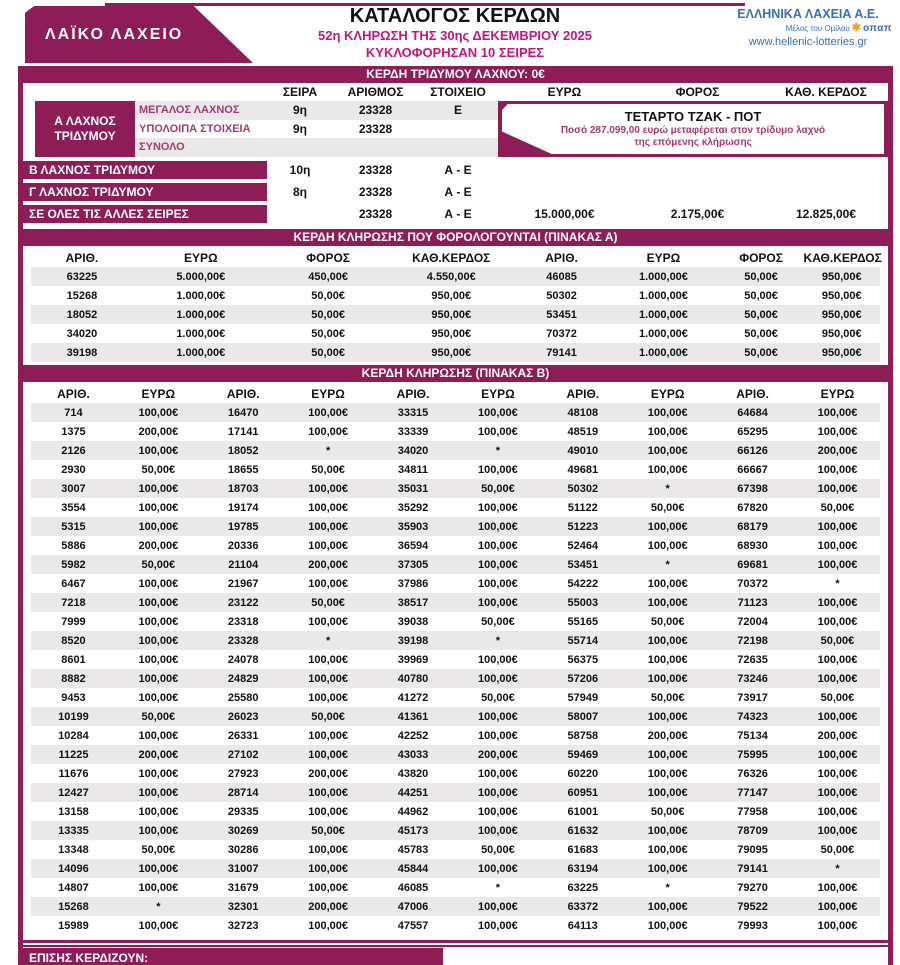  I want to click on number-cell: 24829, so click(243, 678).